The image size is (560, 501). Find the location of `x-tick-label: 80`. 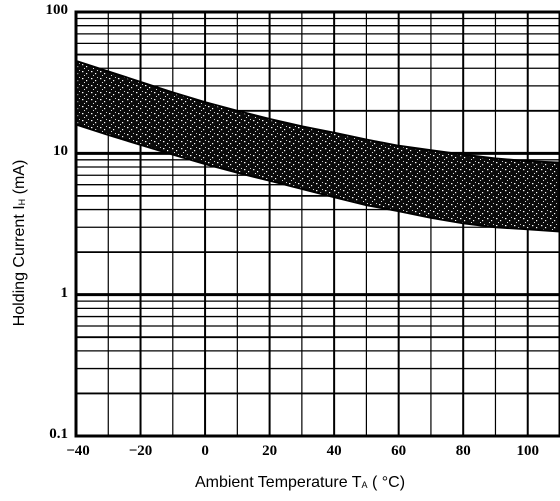

x-tick-label: 80 is located at coordinates (463, 451).